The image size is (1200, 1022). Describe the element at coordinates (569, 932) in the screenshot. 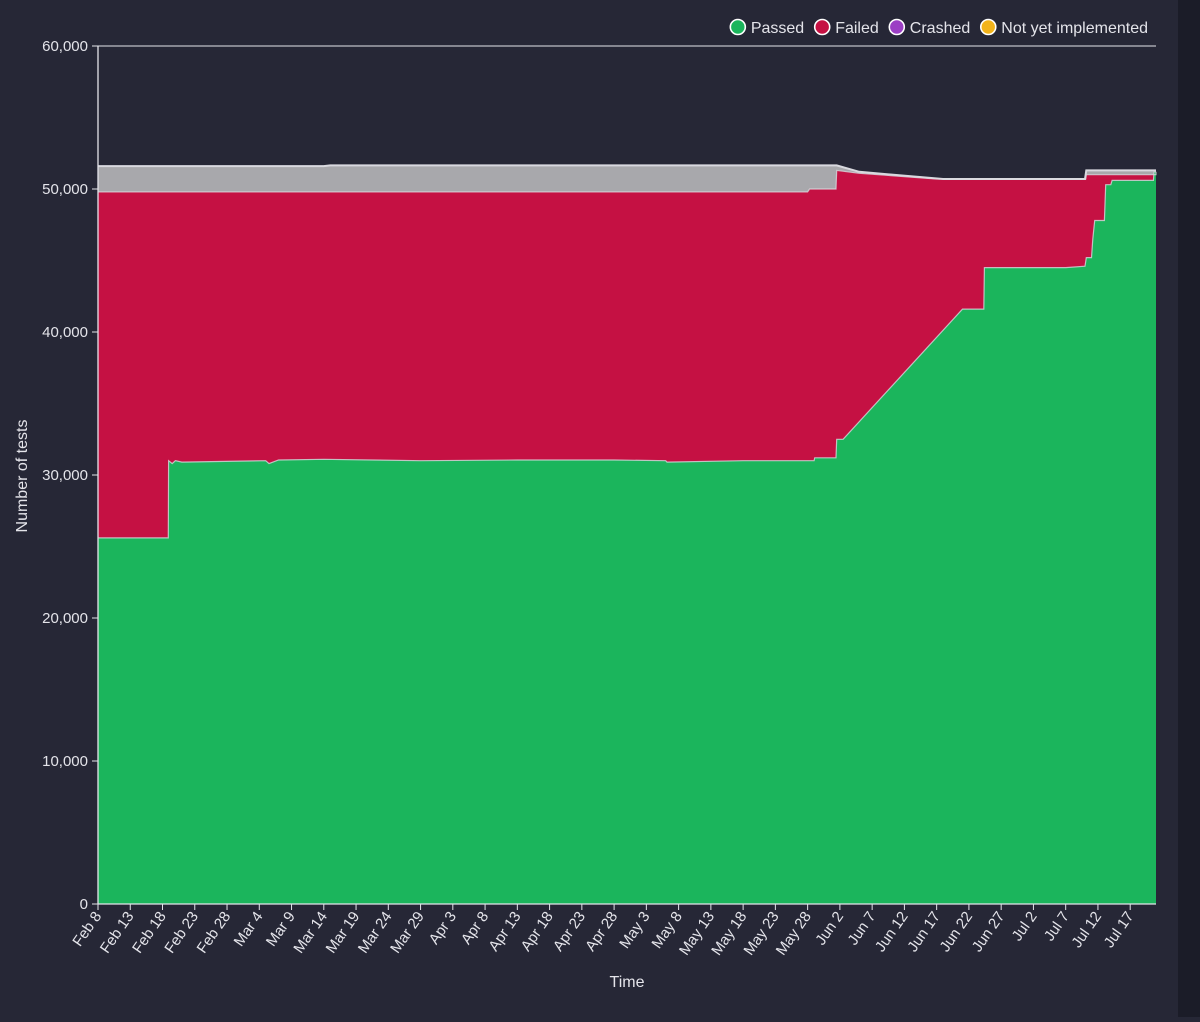

I see `x-tick-label: Apr 23` at that location.